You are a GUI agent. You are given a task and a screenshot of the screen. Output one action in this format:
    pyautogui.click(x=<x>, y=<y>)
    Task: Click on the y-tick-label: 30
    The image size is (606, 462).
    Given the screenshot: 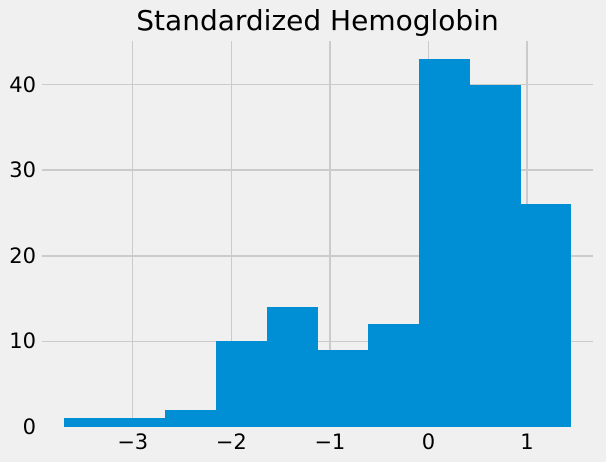 What is the action you would take?
    pyautogui.click(x=22, y=170)
    